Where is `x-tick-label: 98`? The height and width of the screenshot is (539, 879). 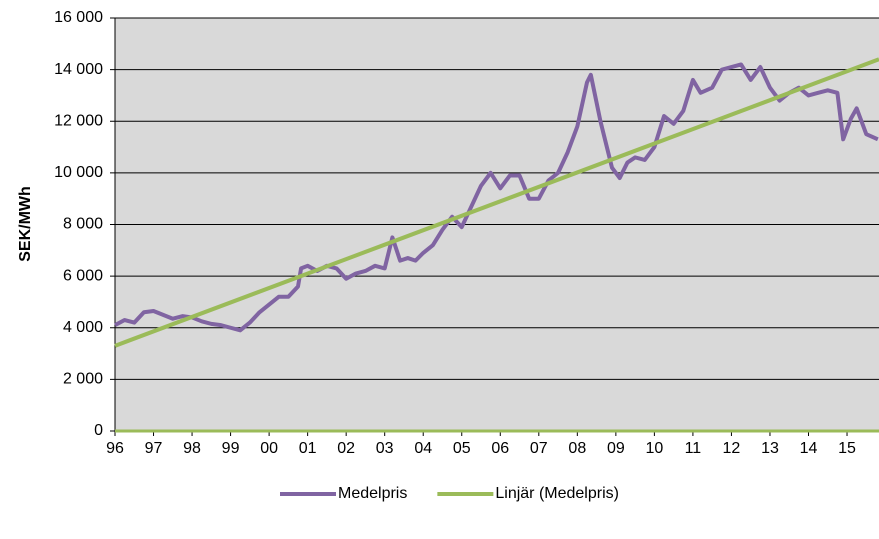
x-tick-label: 98 is located at coordinates (192, 448).